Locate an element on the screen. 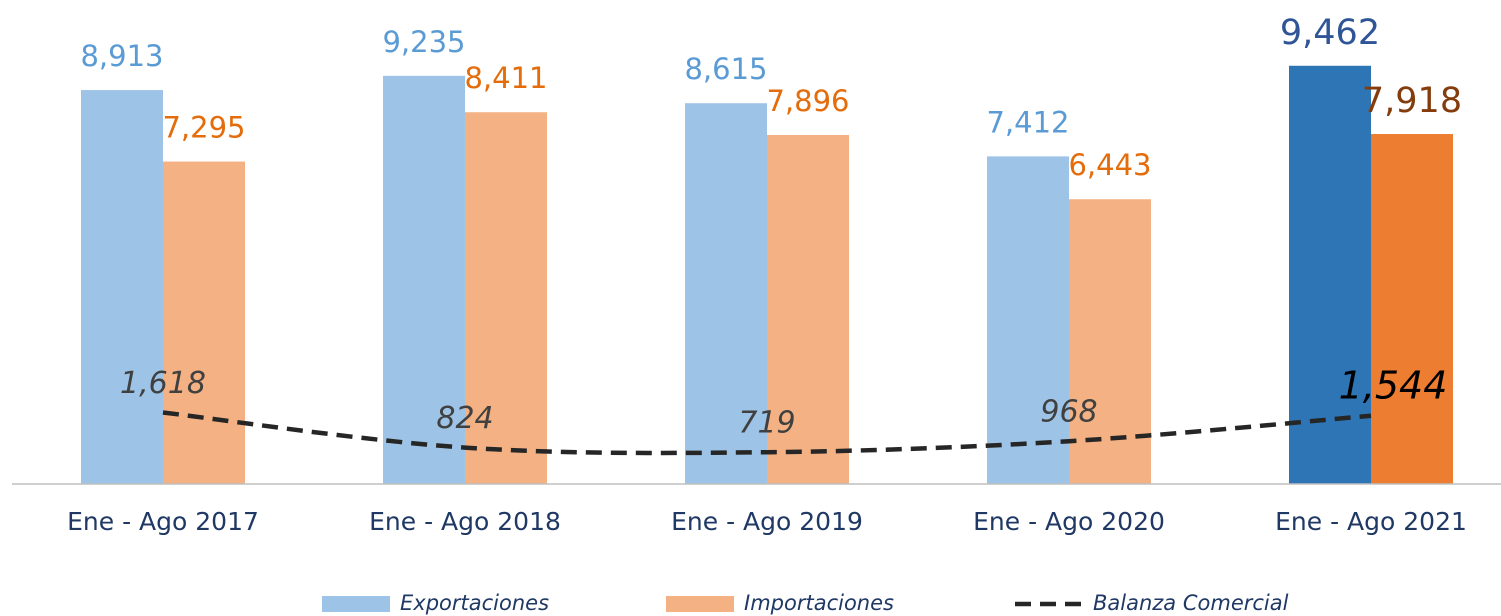 This screenshot has height=616, width=1501. x-tick-label: Ene - Ago 2018 is located at coordinates (465, 521).